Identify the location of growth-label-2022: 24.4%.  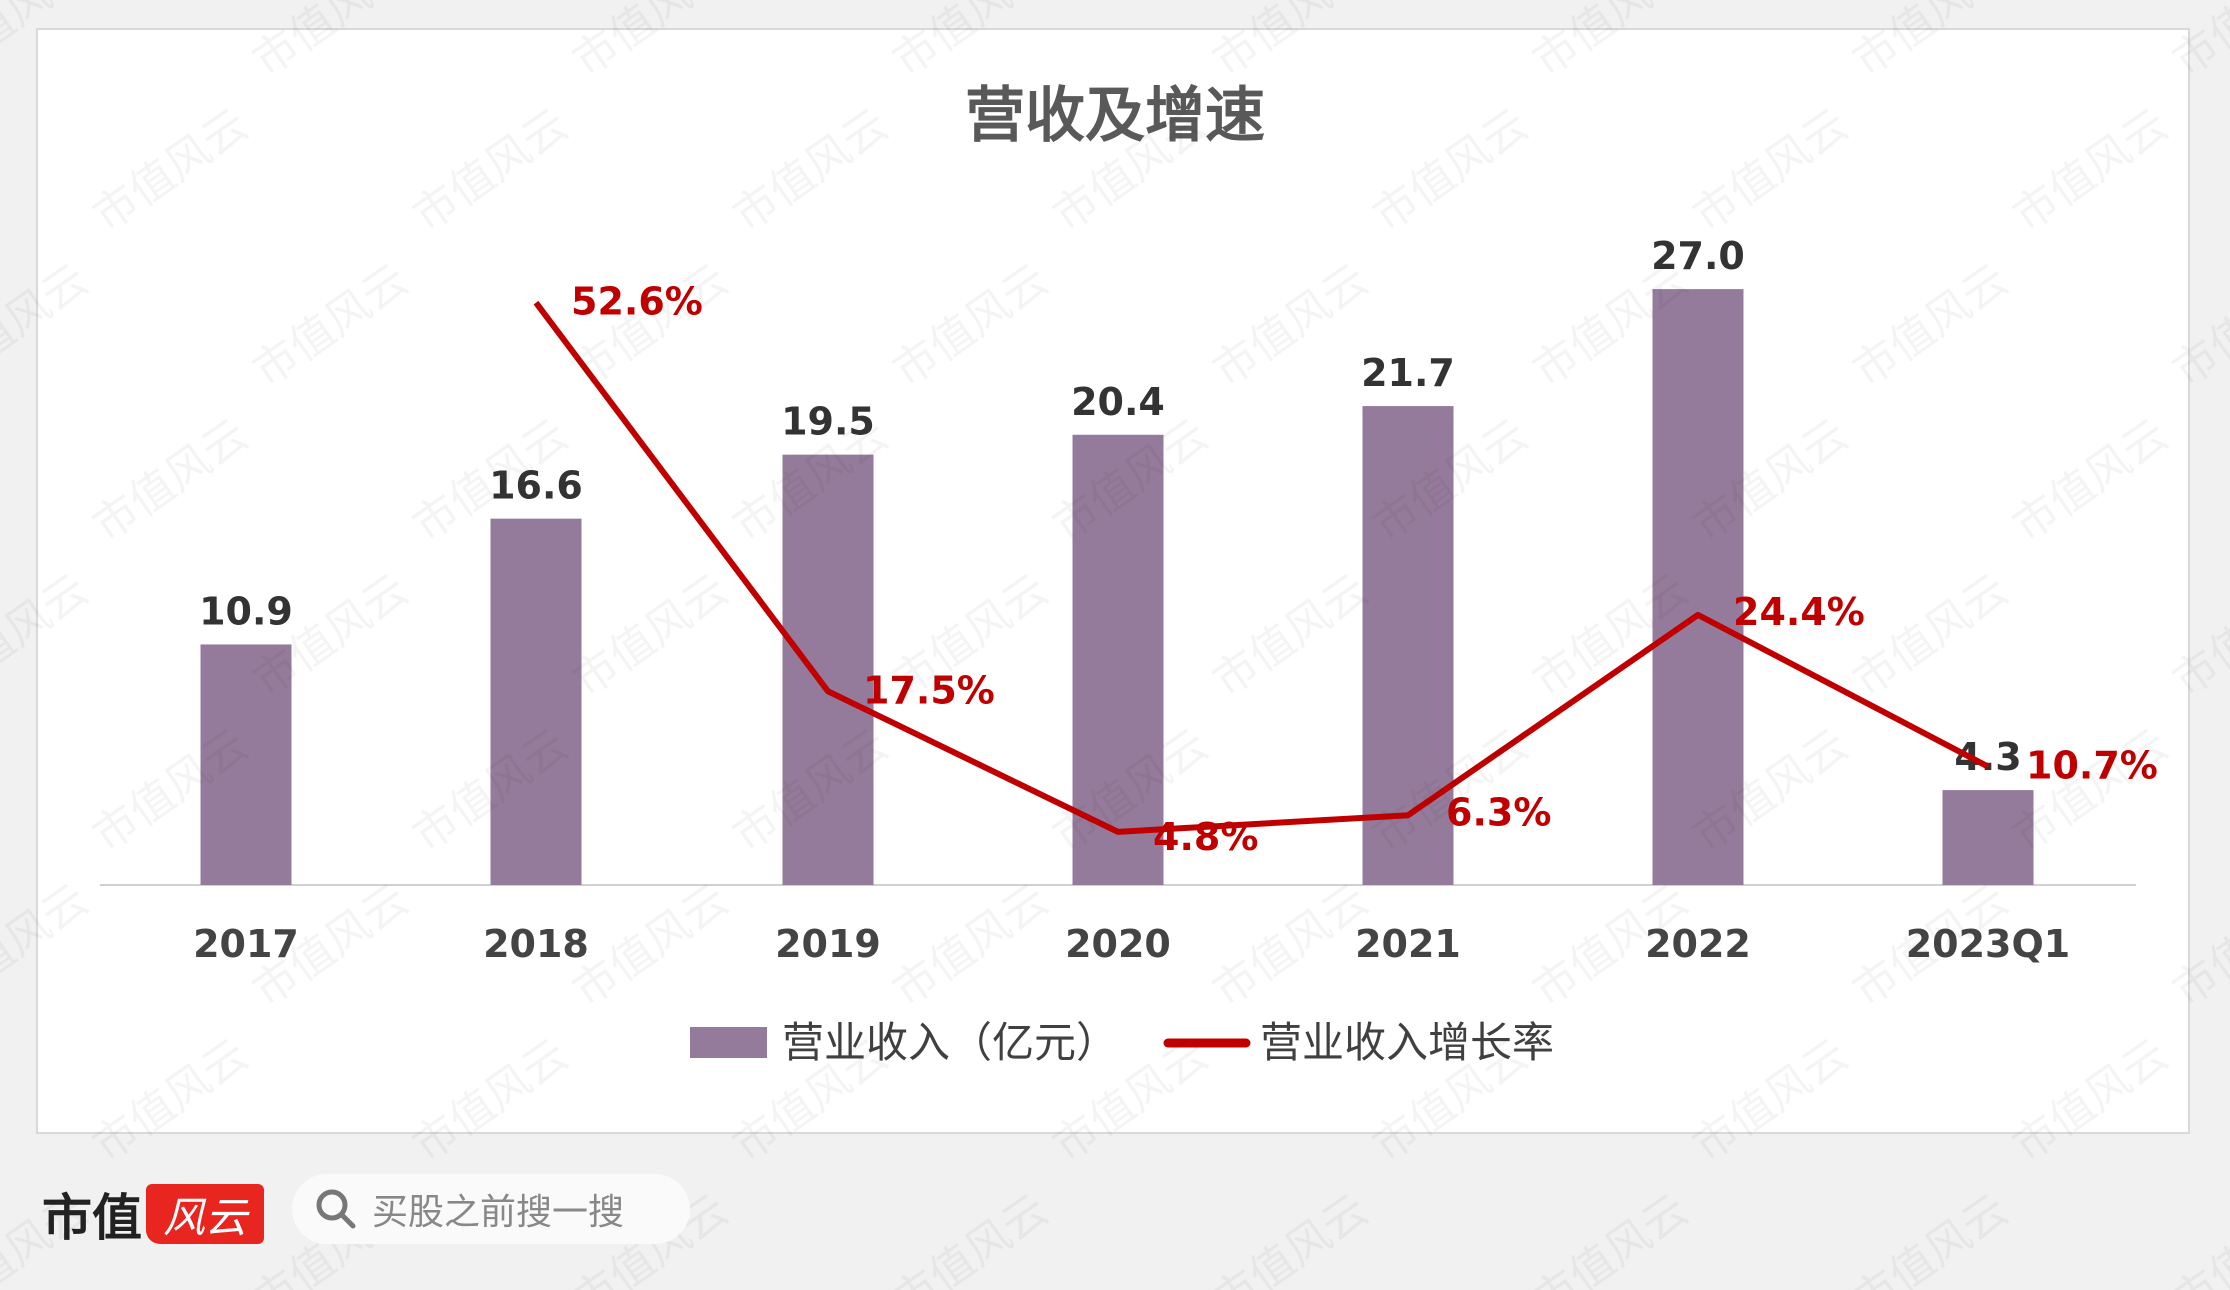
(1799, 612).